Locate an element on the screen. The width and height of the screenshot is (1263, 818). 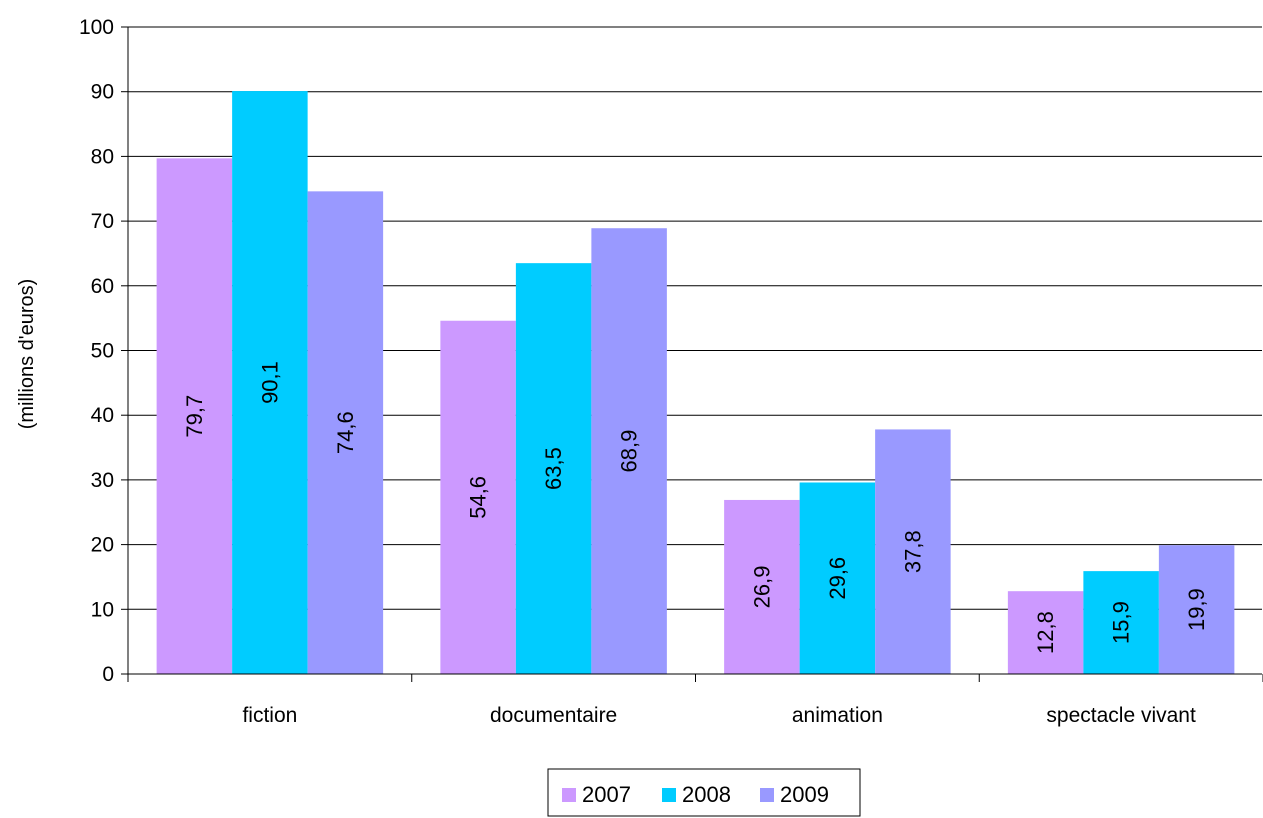
data-label-2007-0: 79,7 is located at coordinates (194, 416).